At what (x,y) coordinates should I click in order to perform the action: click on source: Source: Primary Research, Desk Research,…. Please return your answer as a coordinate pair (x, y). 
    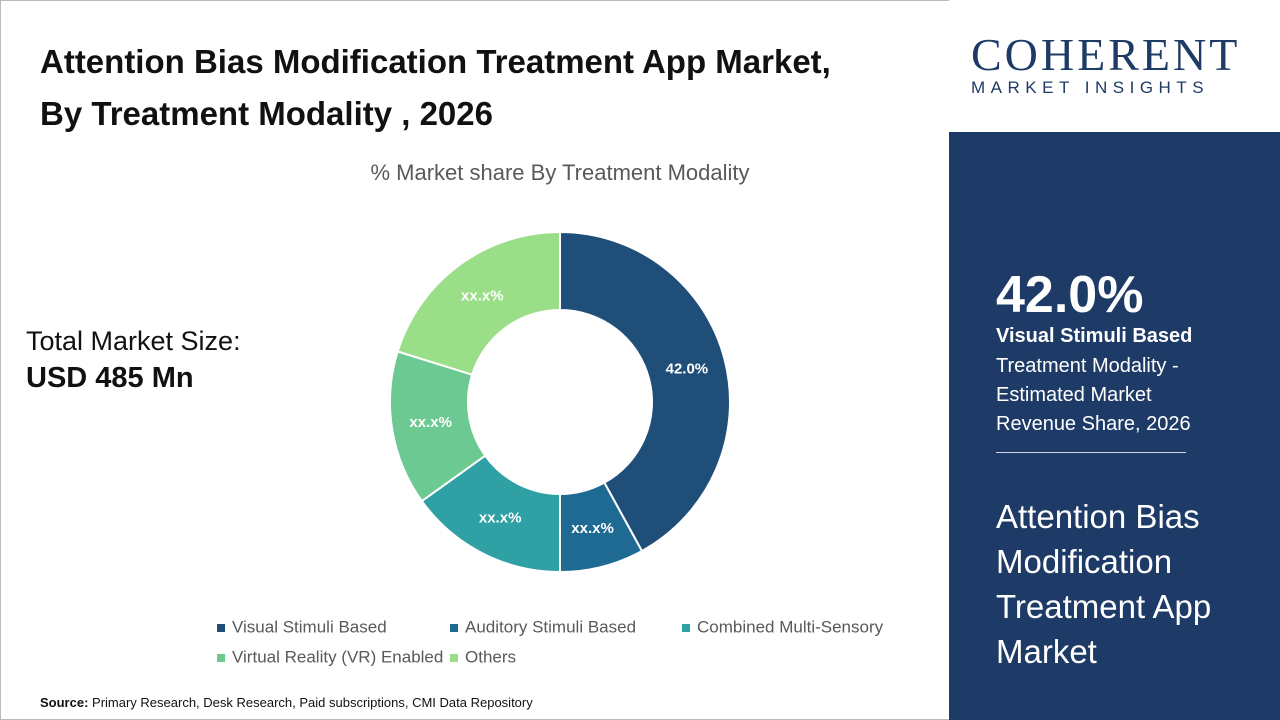
    Looking at the image, I should click on (286, 702).